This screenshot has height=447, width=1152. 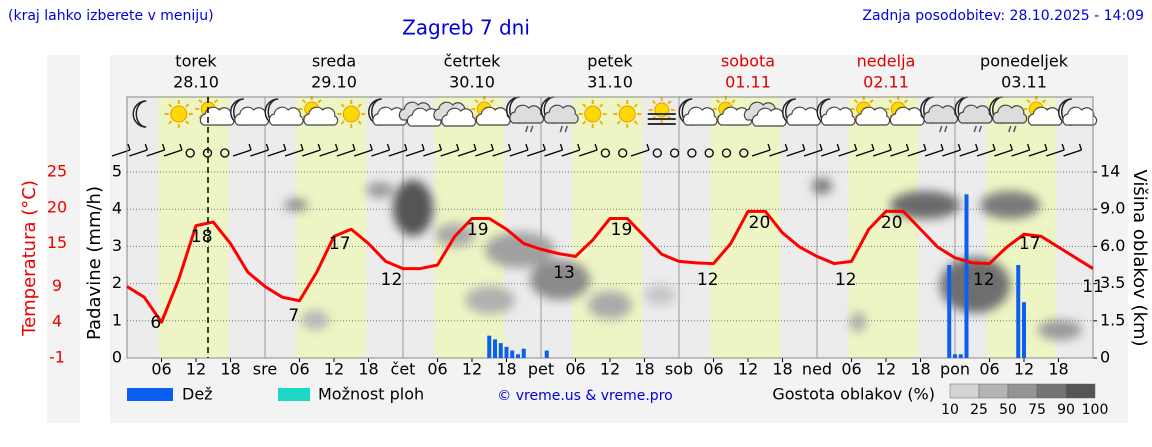 What do you see at coordinates (1112, 319) in the screenshot?
I see `y2-tick-label: 1.5` at bounding box center [1112, 319].